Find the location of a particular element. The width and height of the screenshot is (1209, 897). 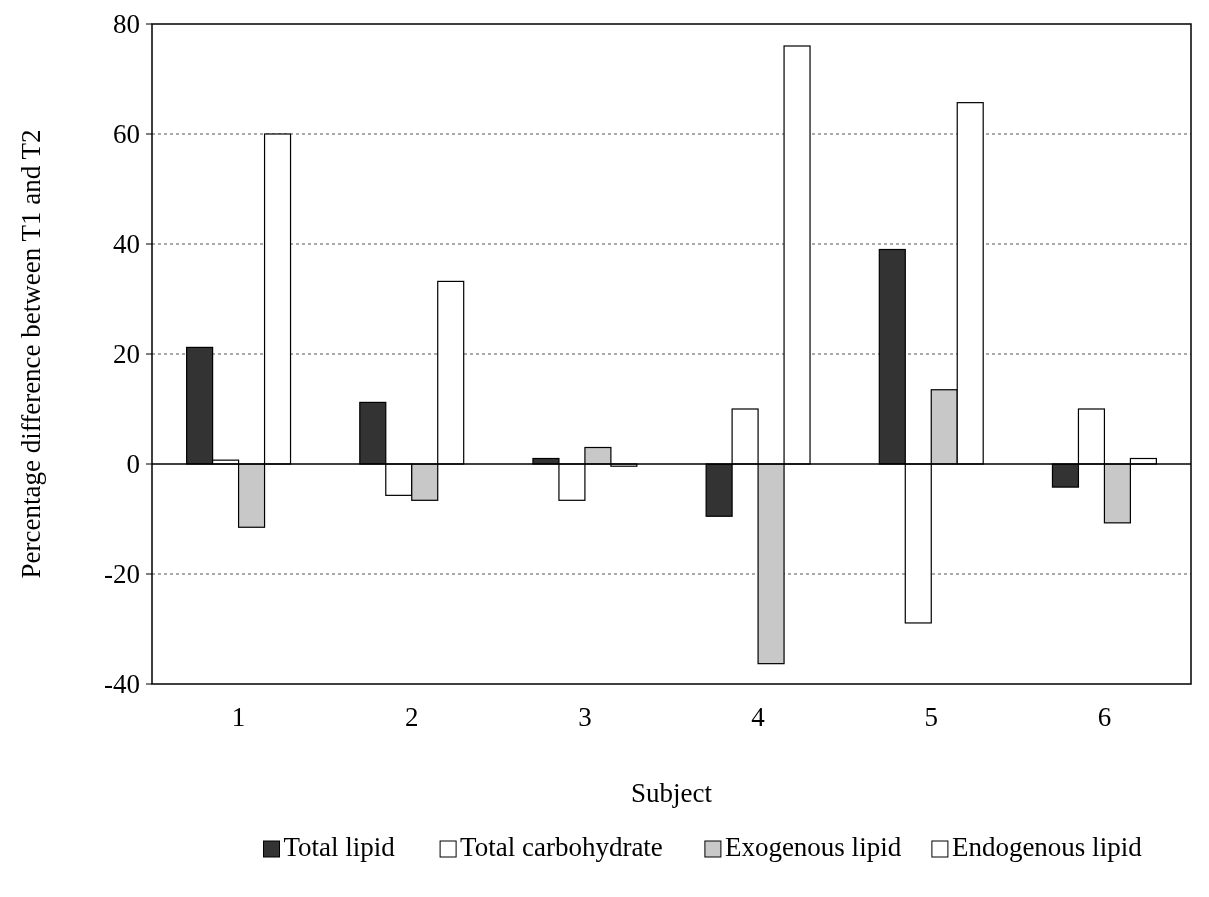

y-axis-title: Percentage difference between T1 and T2 is located at coordinates (31, 354).